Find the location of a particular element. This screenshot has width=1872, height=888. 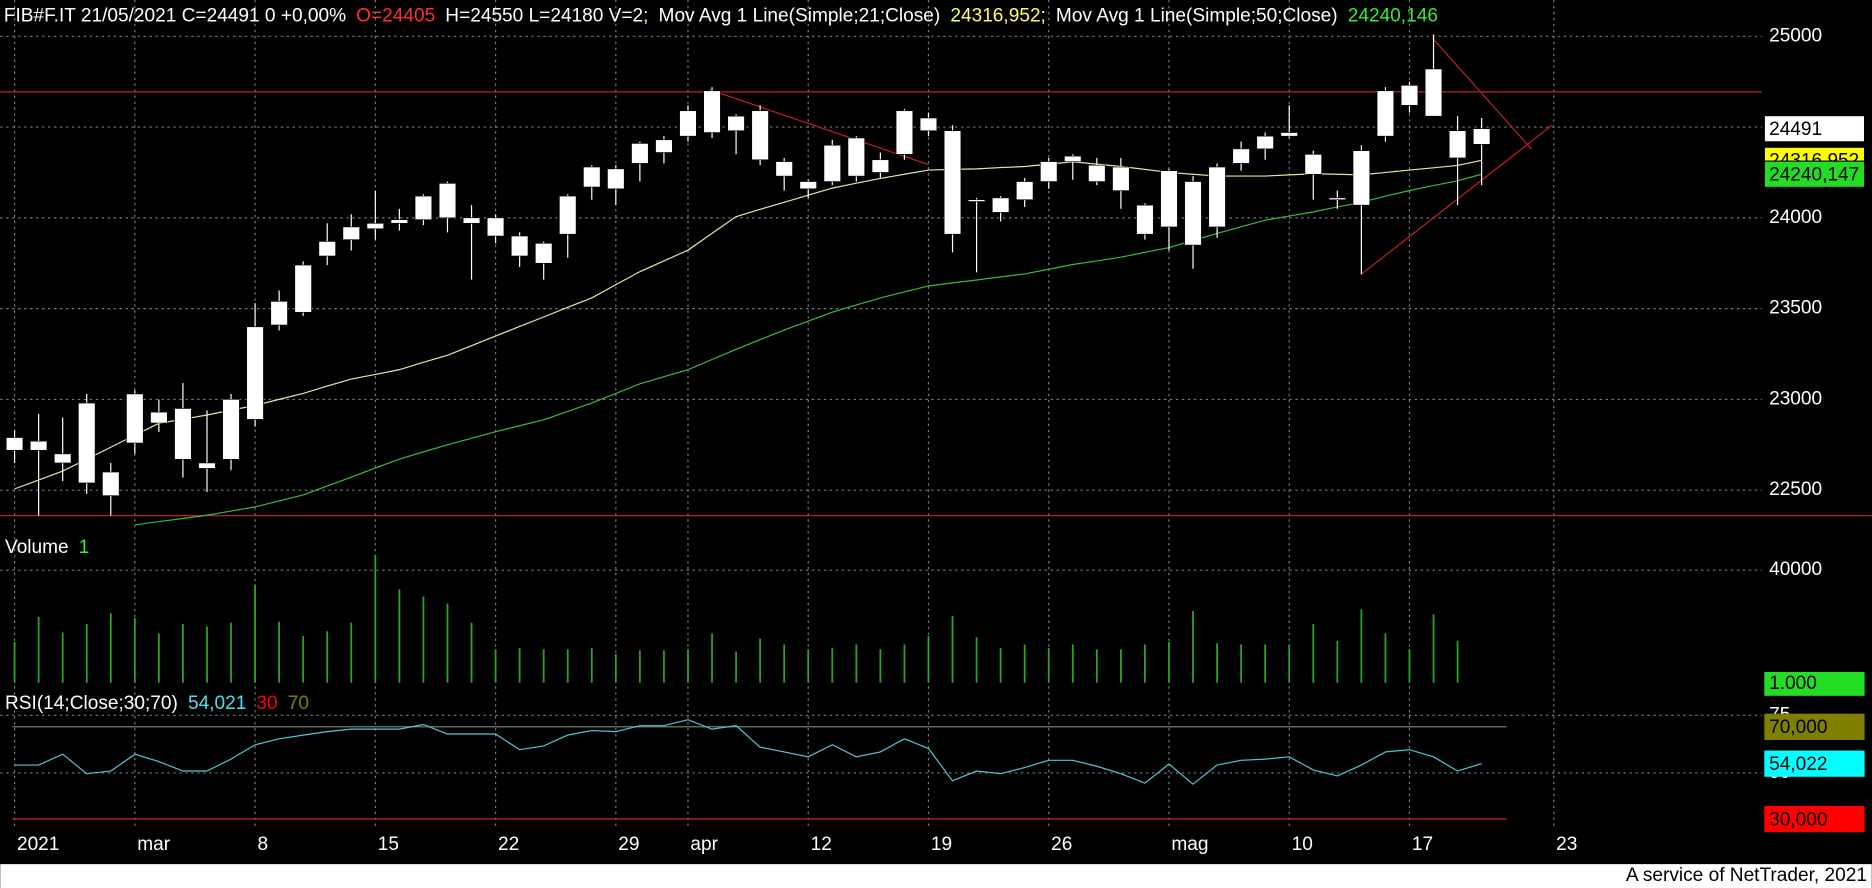

legend-ma50-value: 24240,146 is located at coordinates (1393, 16).